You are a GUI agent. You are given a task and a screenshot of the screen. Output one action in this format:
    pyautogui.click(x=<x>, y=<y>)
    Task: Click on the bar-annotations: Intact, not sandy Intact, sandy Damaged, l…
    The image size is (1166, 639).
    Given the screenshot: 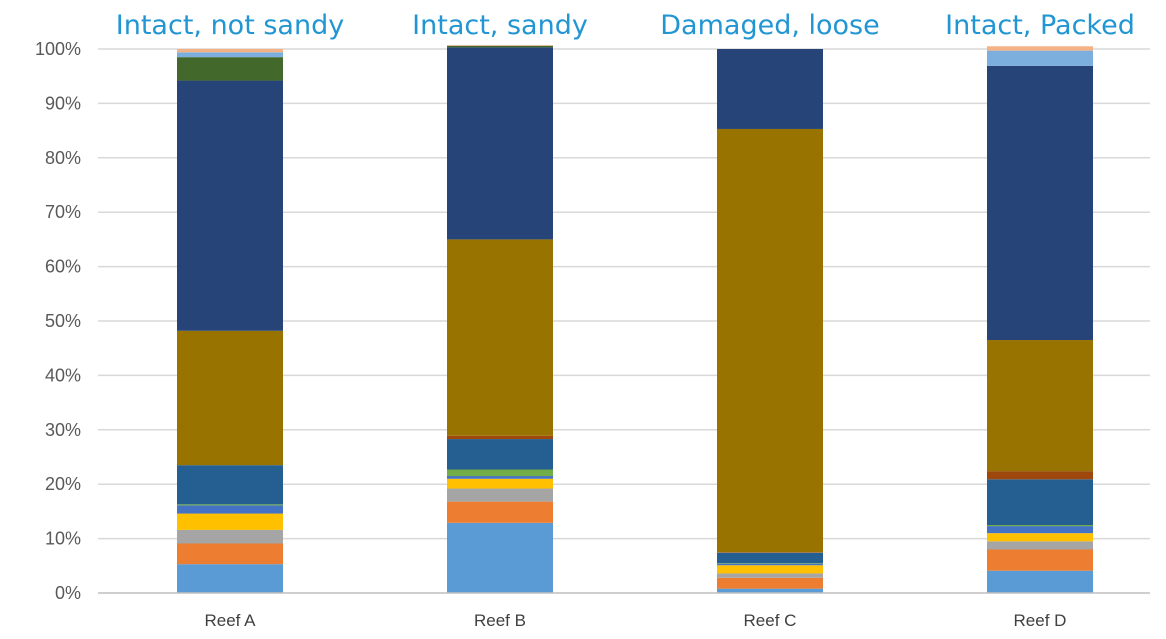 What is the action you would take?
    pyautogui.click(x=625, y=25)
    